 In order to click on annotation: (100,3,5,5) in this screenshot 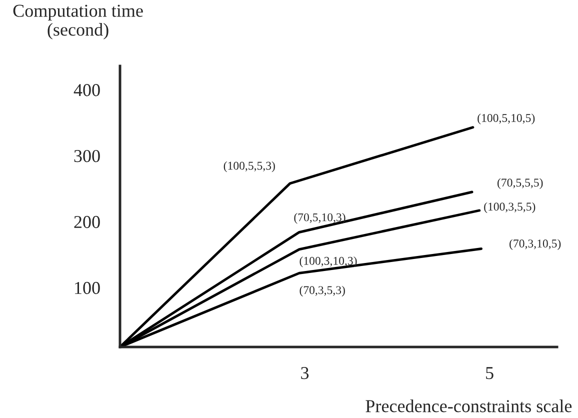, I will do `click(510, 208)`.